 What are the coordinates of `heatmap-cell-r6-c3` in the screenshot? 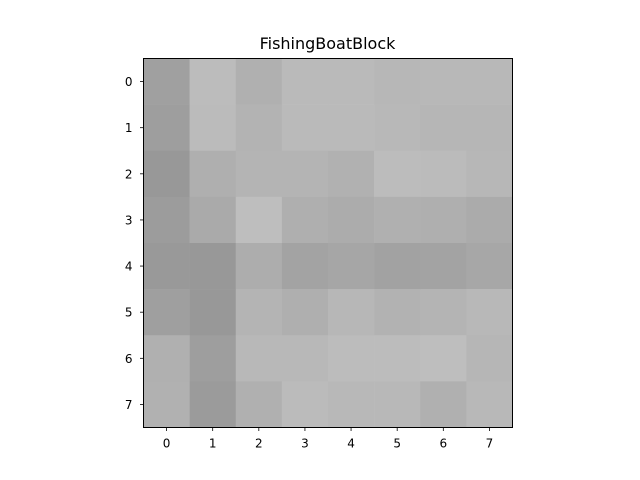 It's located at (305, 358).